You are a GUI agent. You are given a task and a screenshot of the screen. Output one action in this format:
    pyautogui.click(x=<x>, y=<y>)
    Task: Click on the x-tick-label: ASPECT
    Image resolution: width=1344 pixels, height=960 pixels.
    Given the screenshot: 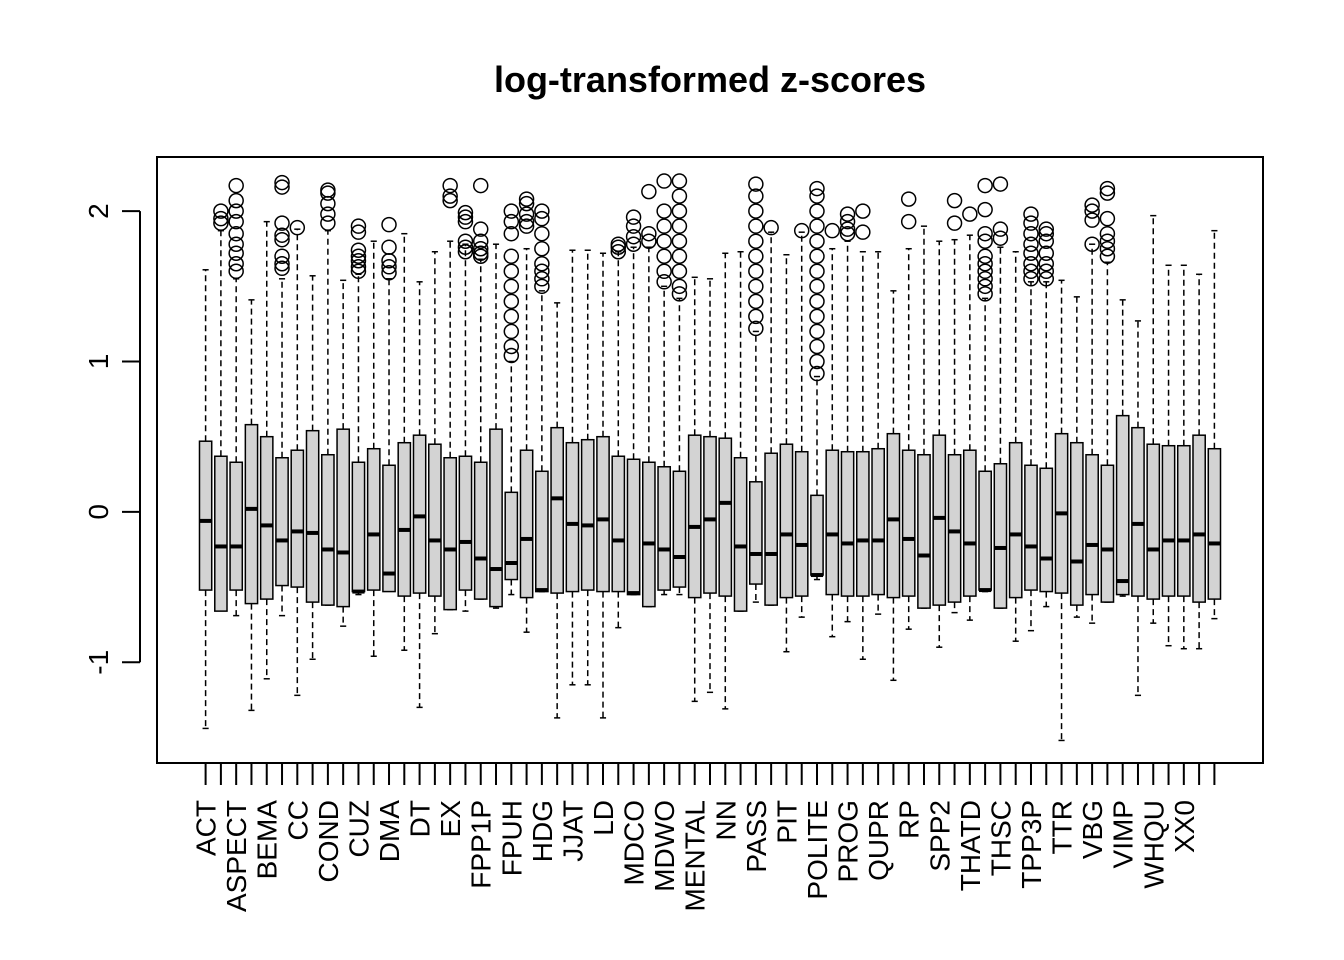 What is the action you would take?
    pyautogui.click(x=236, y=856)
    